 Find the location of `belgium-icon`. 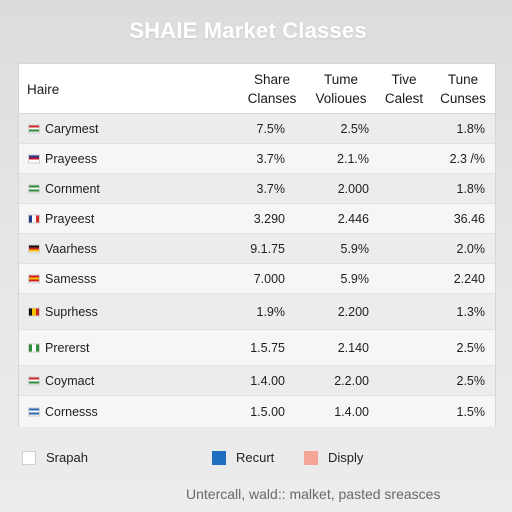

belgium-icon is located at coordinates (34, 311).